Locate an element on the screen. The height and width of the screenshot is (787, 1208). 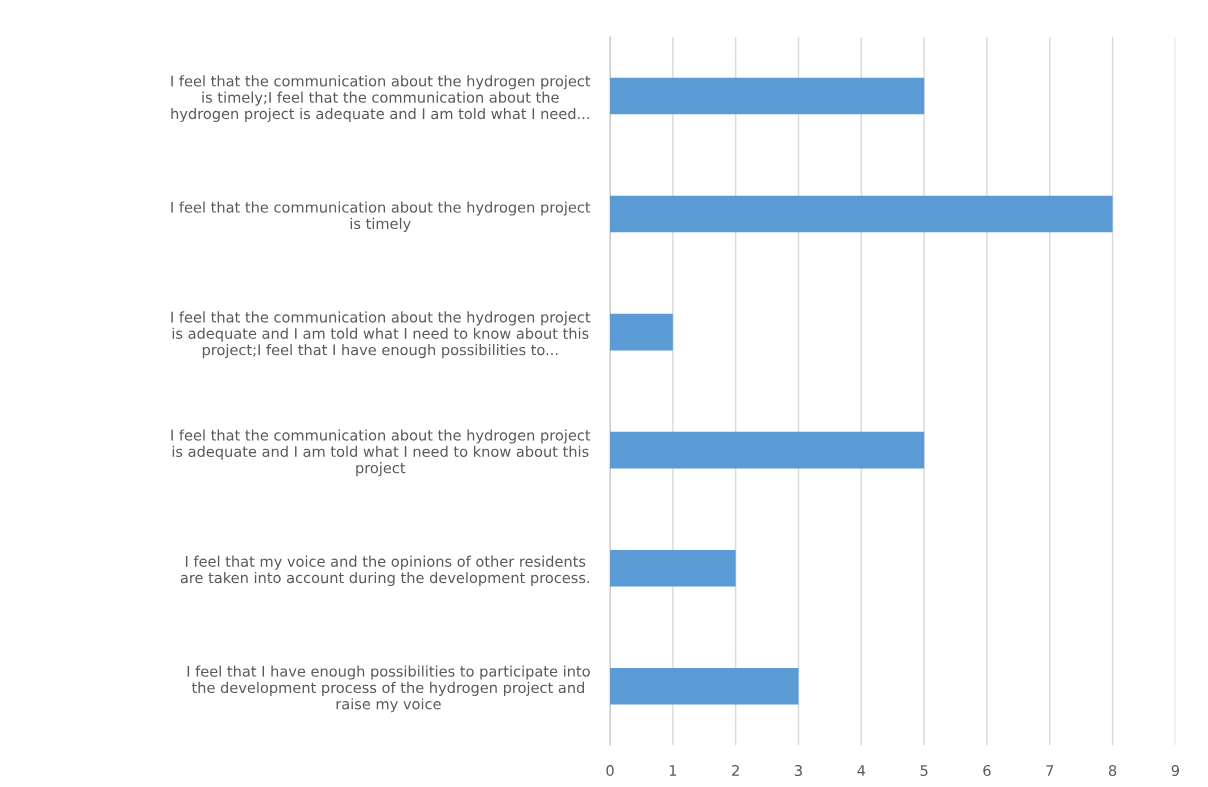
x-tick-label: 8 is located at coordinates (1112, 770).